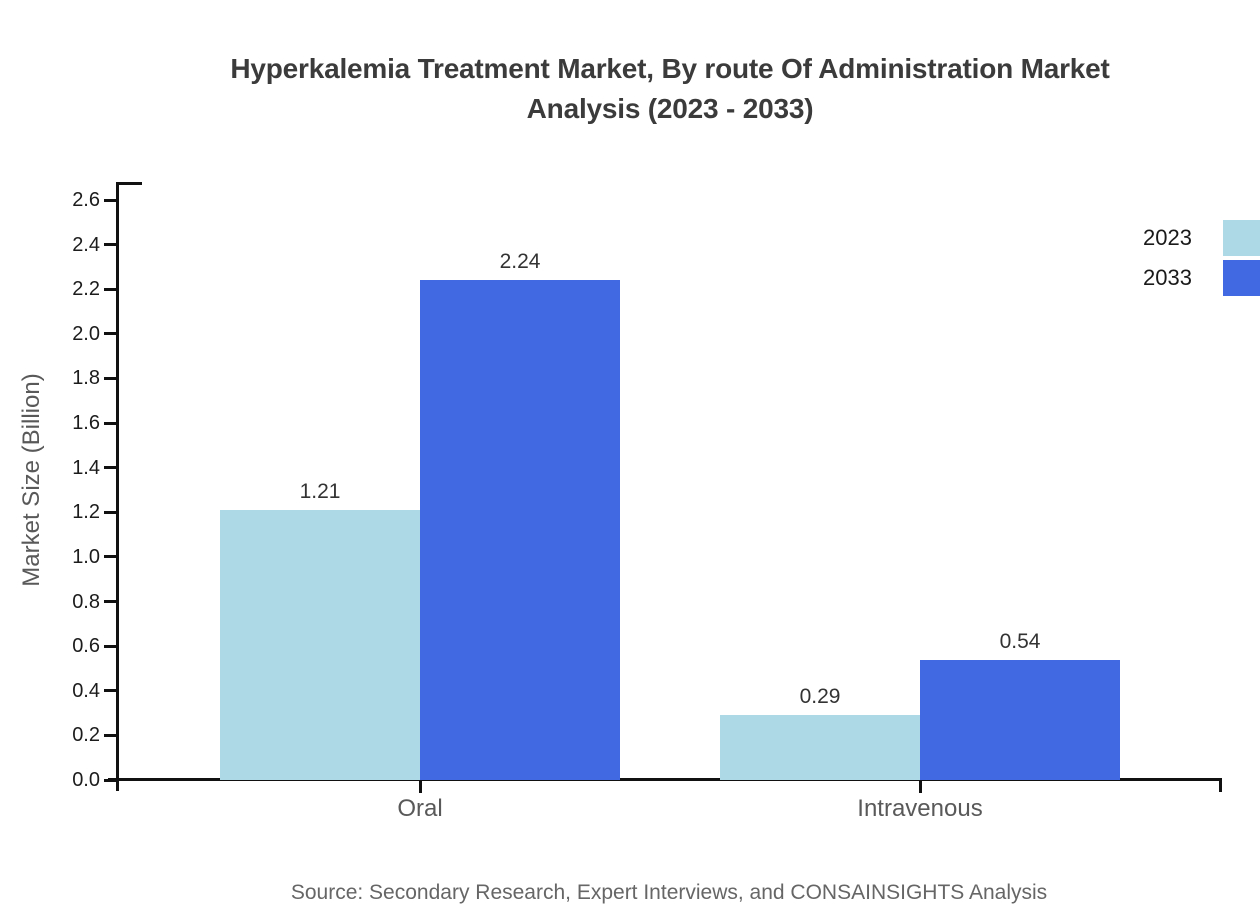  What do you see at coordinates (320, 492) in the screenshot?
I see `bar-value-label: 1.21` at bounding box center [320, 492].